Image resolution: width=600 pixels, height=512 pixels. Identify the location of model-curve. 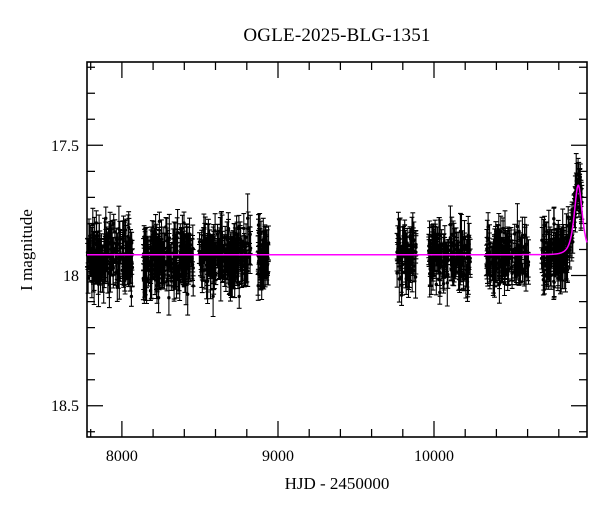
(337, 220).